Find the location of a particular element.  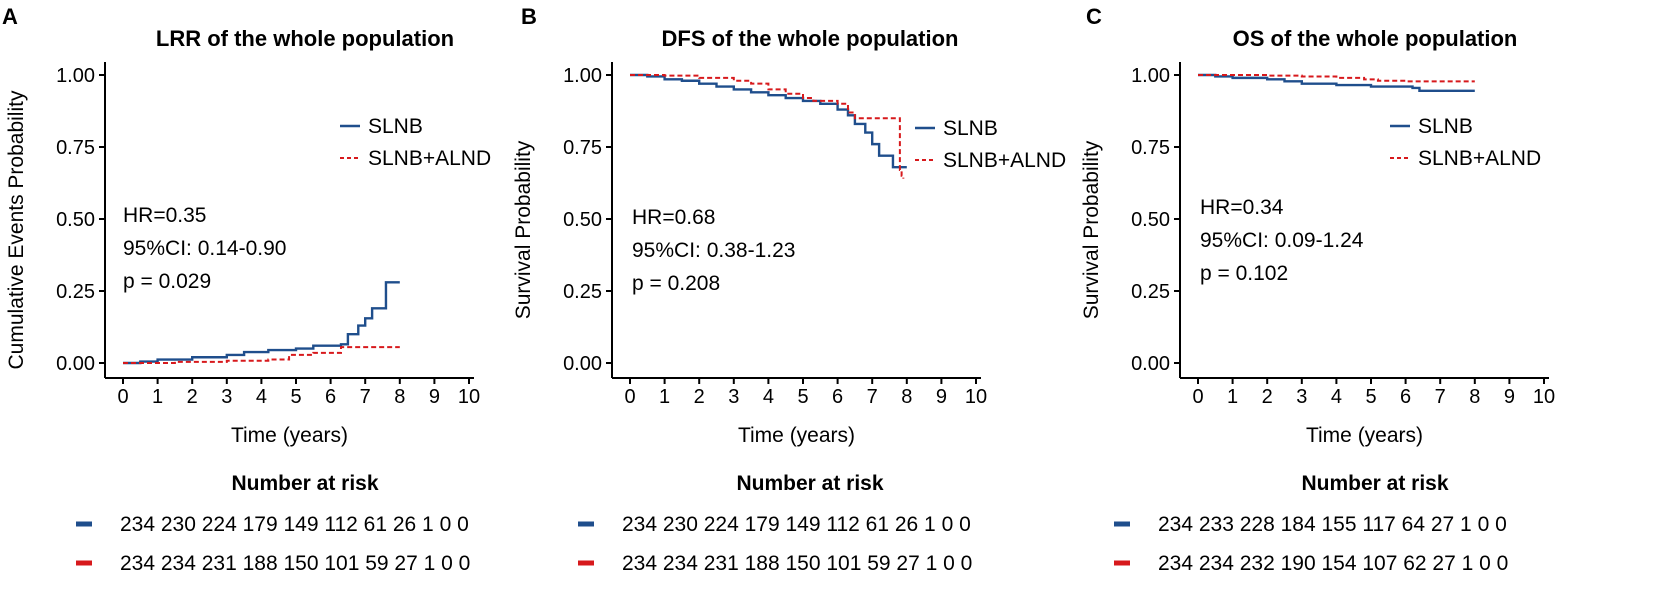

y-axis-label: Cumulative Events Probability is located at coordinates (16, 229).